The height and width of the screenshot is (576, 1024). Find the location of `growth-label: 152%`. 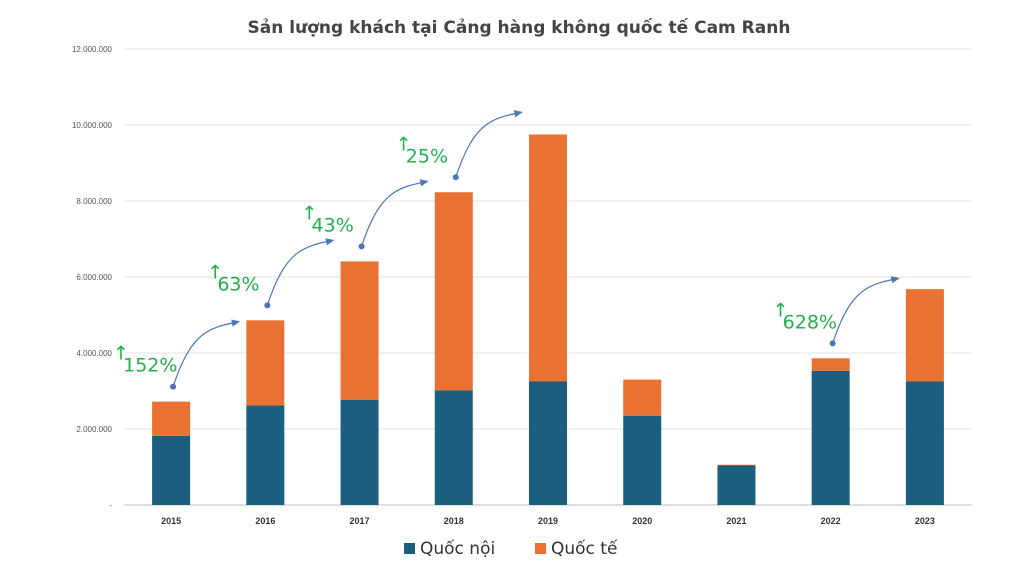

growth-label: 152% is located at coordinates (150, 366).